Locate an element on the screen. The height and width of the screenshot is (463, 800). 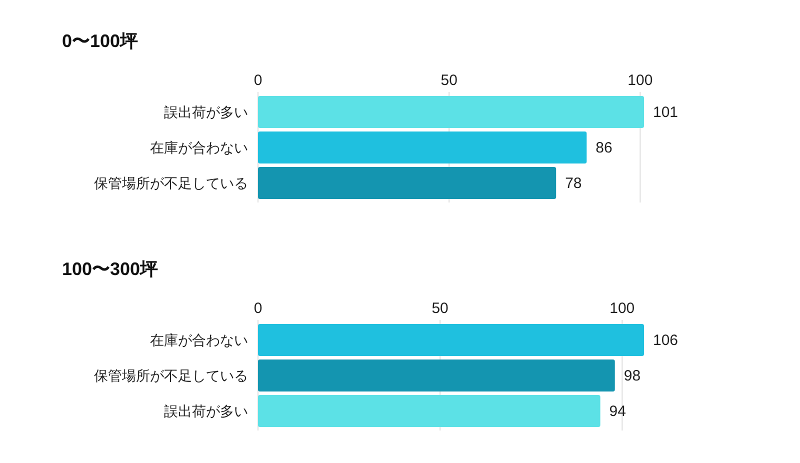
data-label: 106 is located at coordinates (665, 340).